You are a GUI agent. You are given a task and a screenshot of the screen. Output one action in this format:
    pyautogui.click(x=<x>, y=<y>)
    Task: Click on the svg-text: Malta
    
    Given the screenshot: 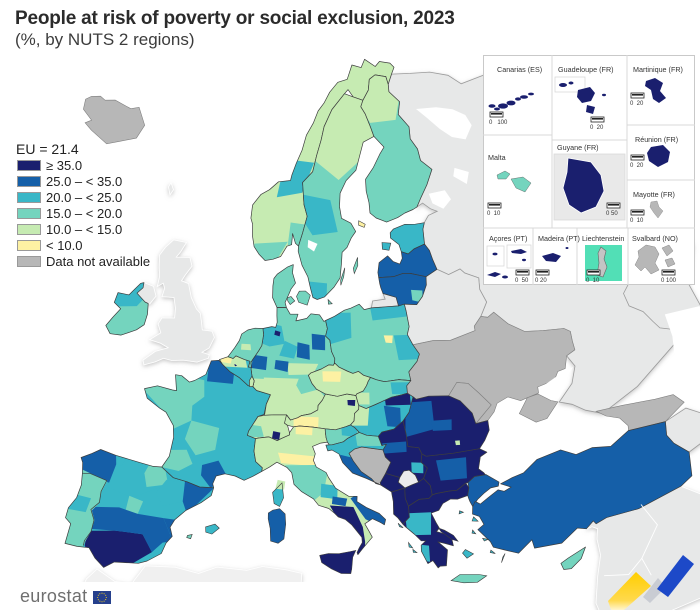 What is the action you would take?
    pyautogui.click(x=497, y=157)
    